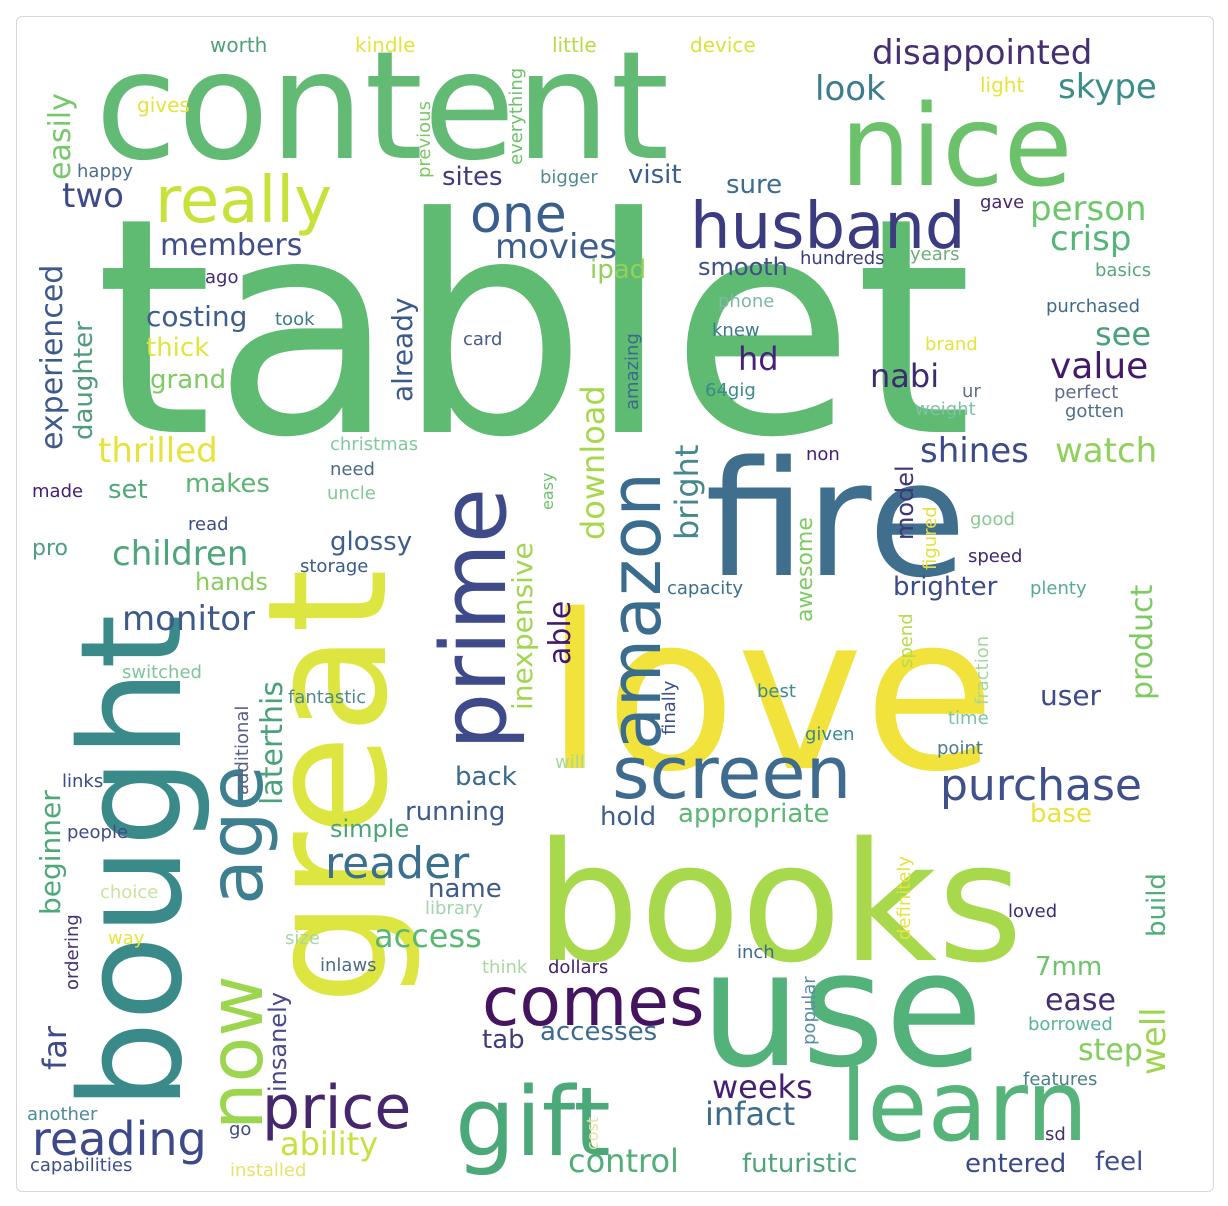  Describe the element at coordinates (982, 670) in the screenshot. I see `word-fraction: fraction` at that location.